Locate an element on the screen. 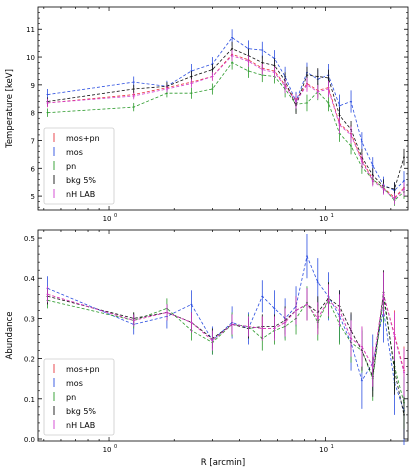  y-tick-label: 0.4 is located at coordinates (30, 279).